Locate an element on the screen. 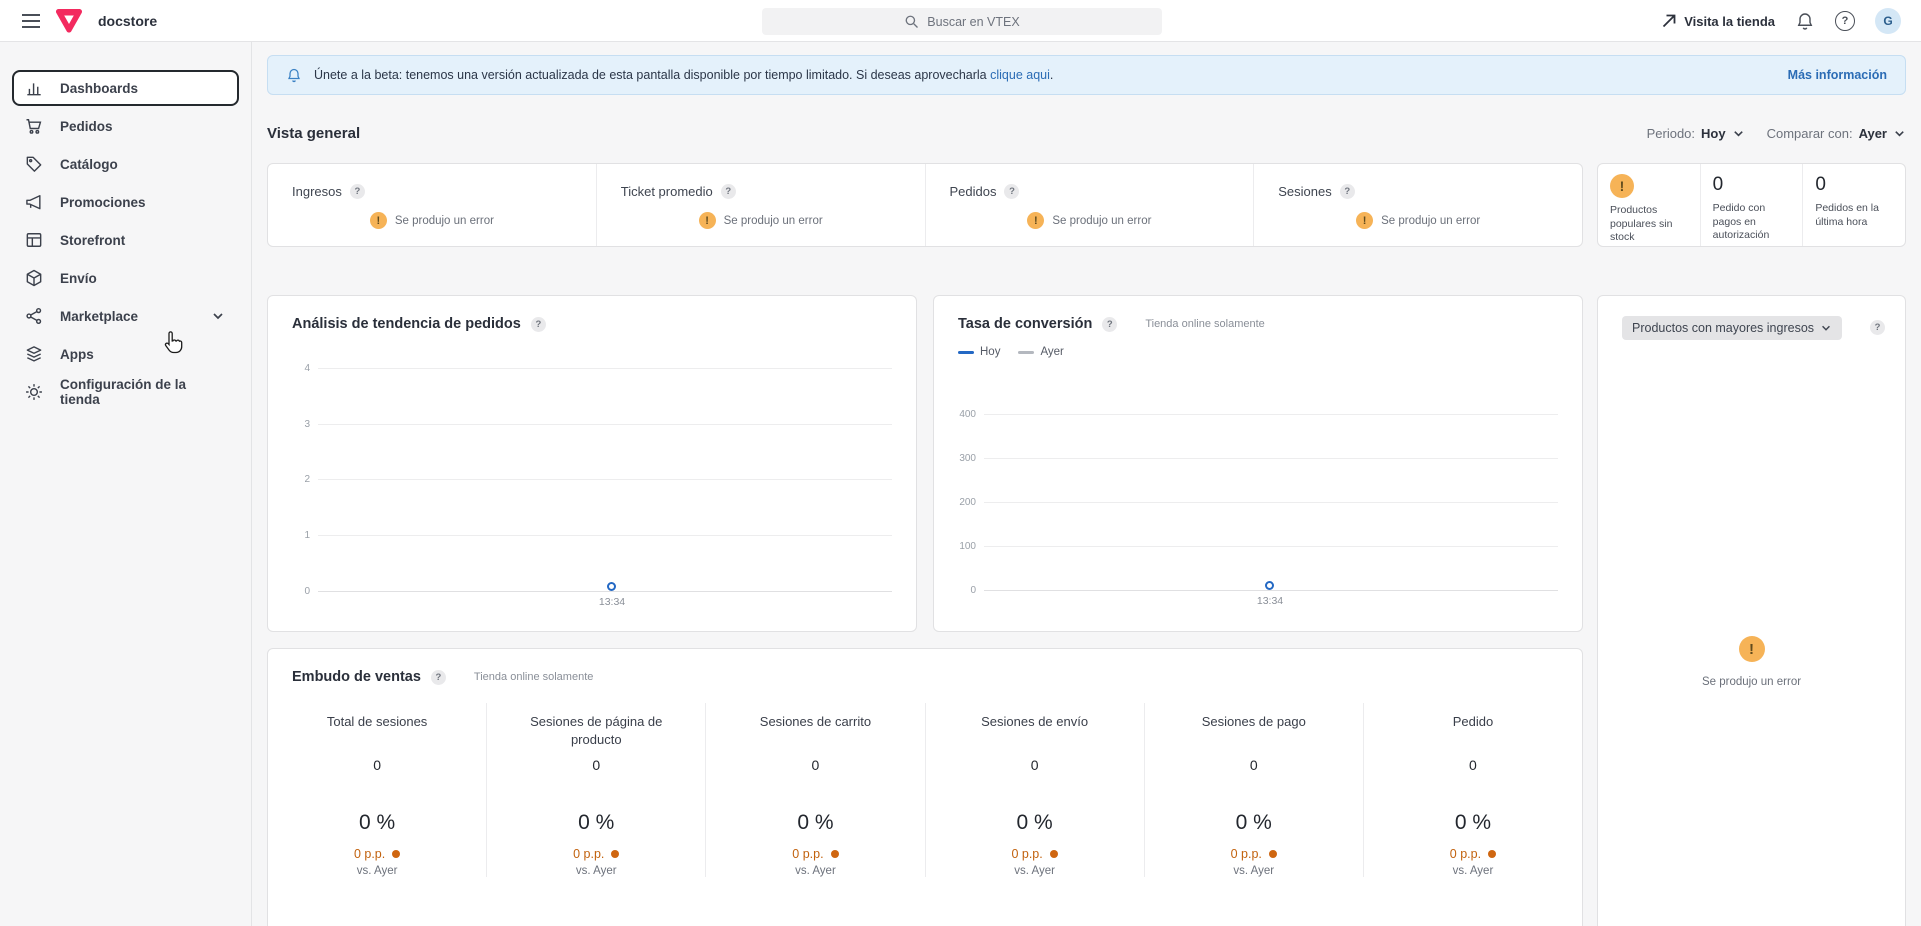 This screenshot has width=1921, height=926. sidebar-item-marketplace: Marketplace is located at coordinates (125, 316).